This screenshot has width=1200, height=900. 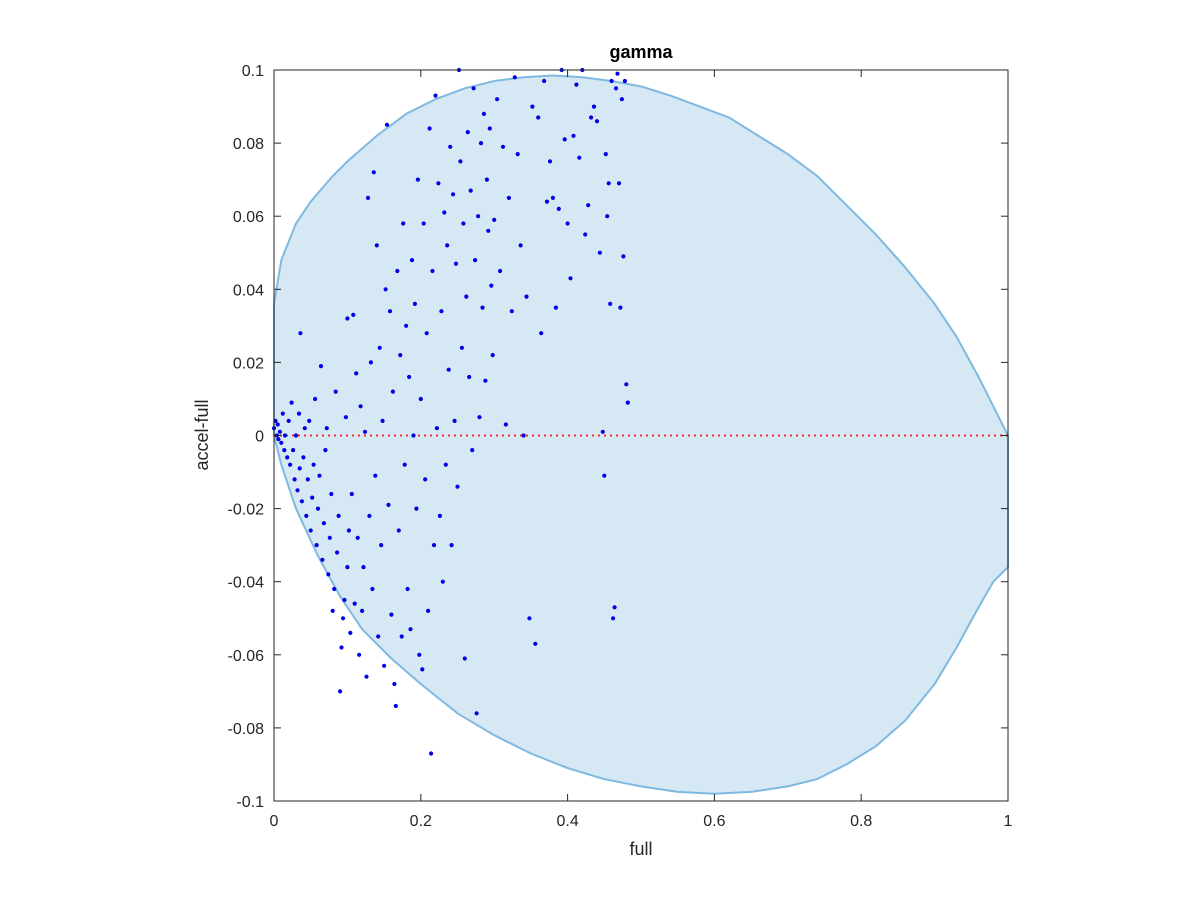 I want to click on y-tick-label: 0.04, so click(x=248, y=290).